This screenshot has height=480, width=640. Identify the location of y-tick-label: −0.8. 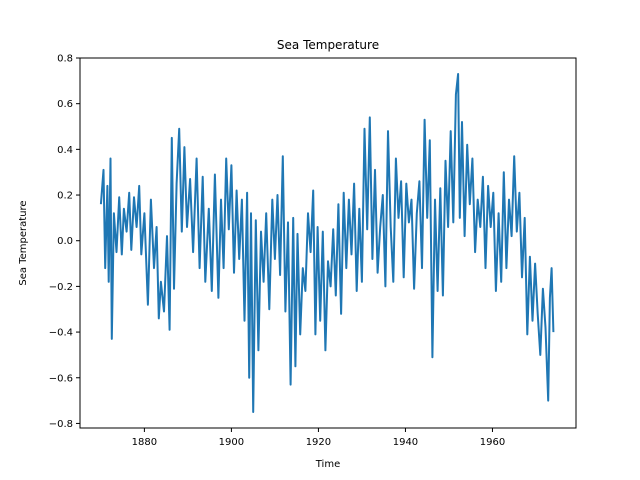
(61, 424).